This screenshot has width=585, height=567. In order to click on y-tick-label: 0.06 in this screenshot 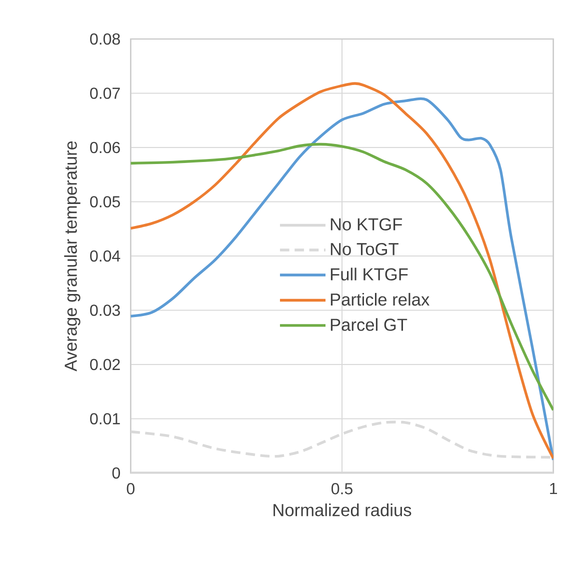, I will do `click(105, 148)`.